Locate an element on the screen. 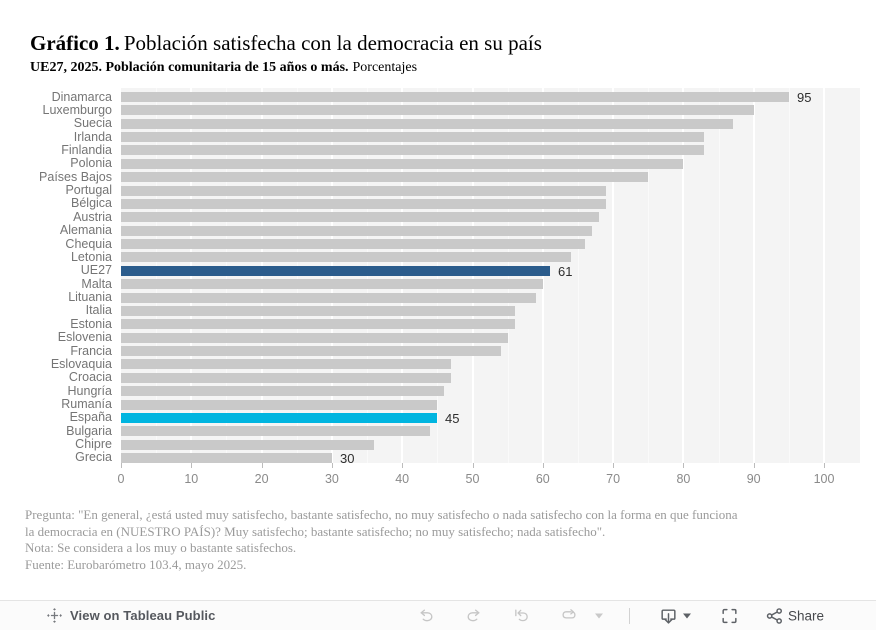  category-label: Croacia is located at coordinates (90, 377).